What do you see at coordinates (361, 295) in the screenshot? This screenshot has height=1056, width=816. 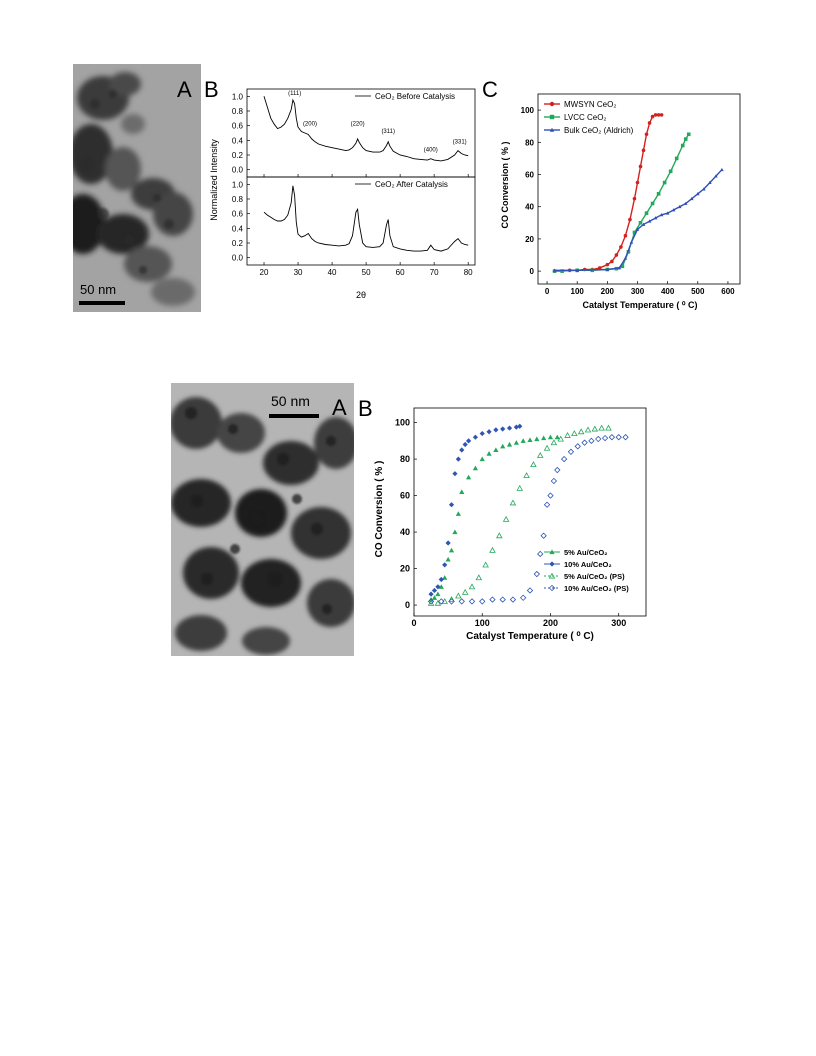 I see `xrd-xlabel: 2θ` at bounding box center [361, 295].